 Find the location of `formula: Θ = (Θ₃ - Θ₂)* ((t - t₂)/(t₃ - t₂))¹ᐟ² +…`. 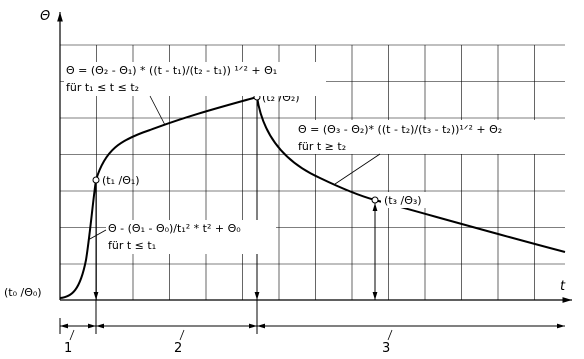

formula: Θ = (Θ₃ - Θ₂)* ((t - t₂)/(t₃ - t₂))¹ᐟ² +… is located at coordinates (400, 129).